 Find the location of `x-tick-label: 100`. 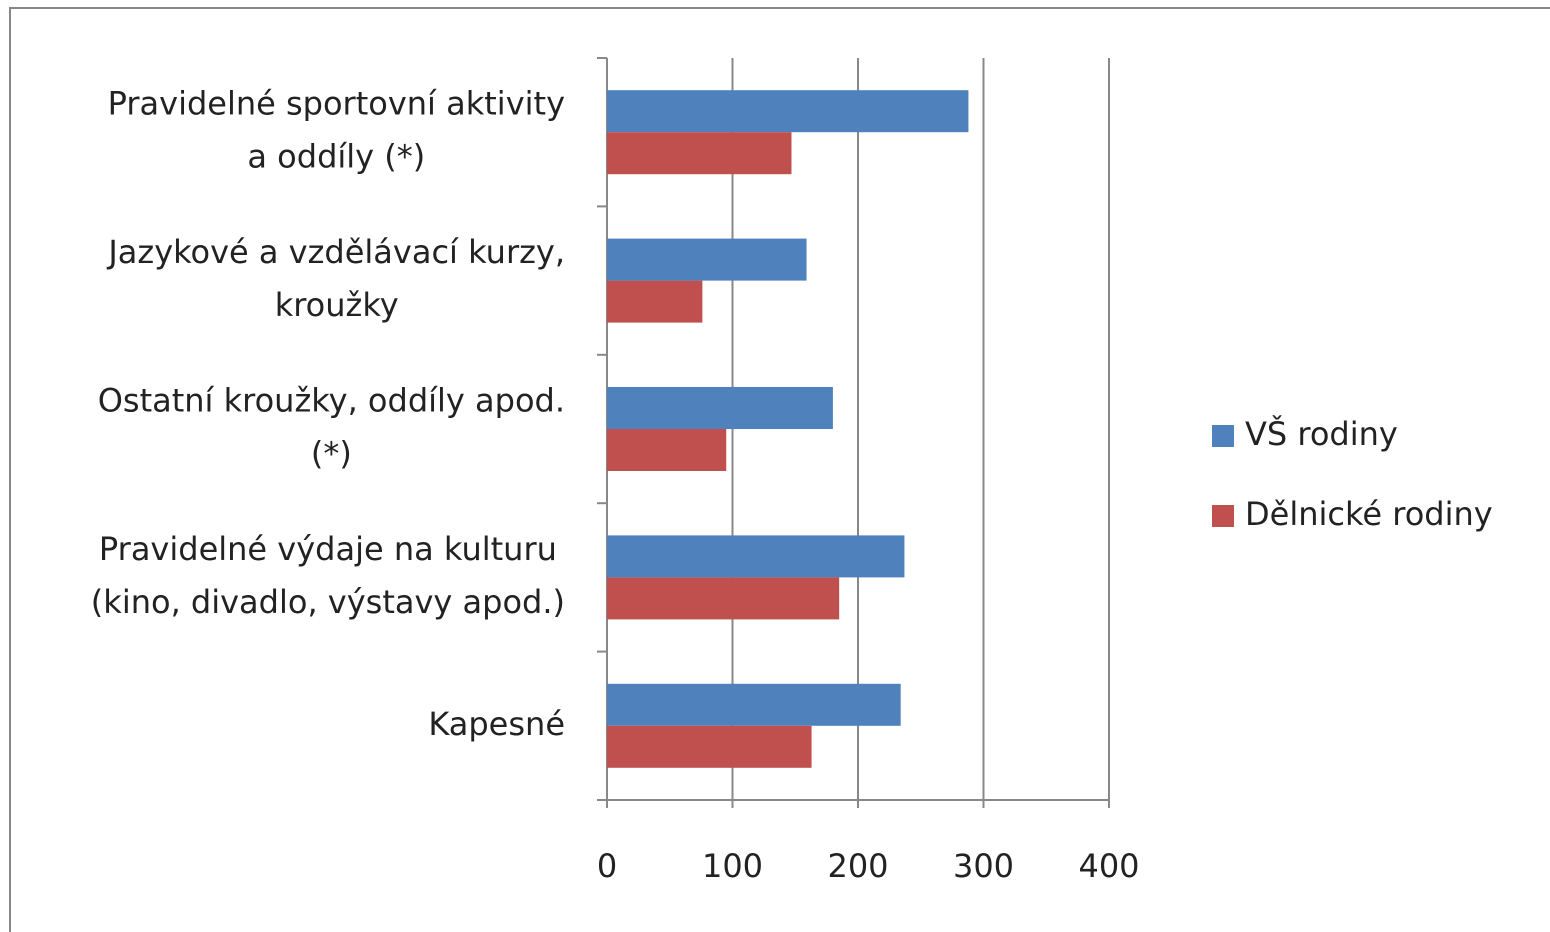

x-tick-label: 100 is located at coordinates (732, 866).